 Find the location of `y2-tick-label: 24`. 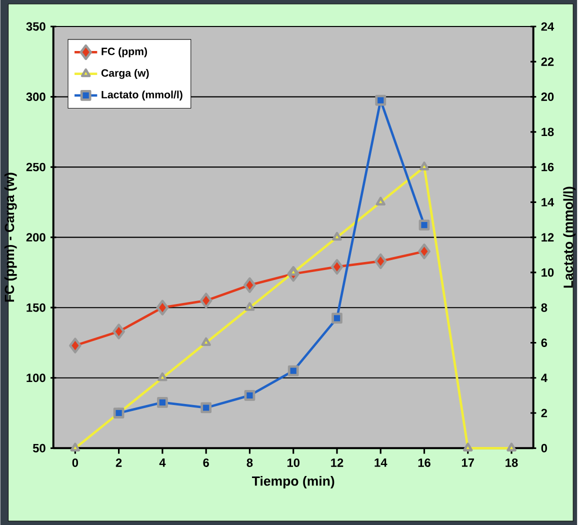

y2-tick-label: 24 is located at coordinates (547, 26).